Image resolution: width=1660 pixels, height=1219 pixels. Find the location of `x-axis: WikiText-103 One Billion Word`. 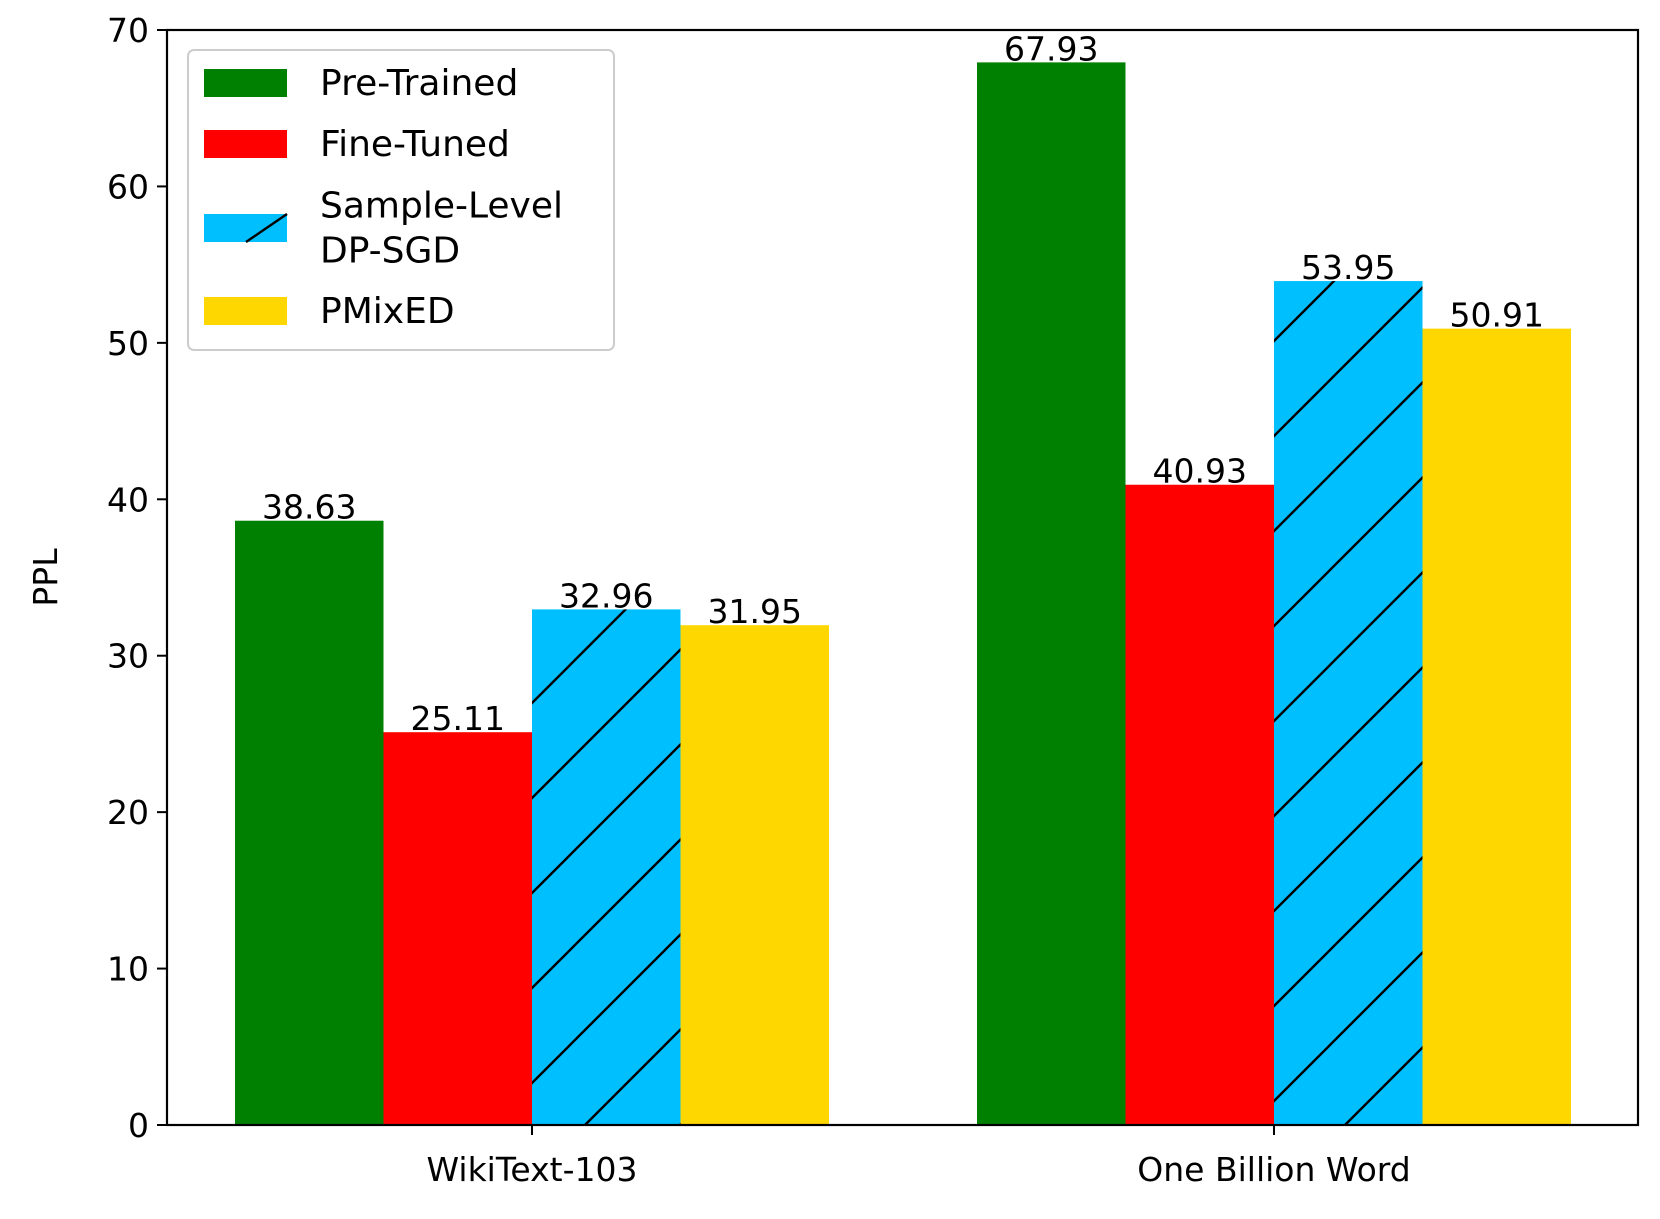

x-axis: WikiText-103 One Billion Word is located at coordinates (919, 1157).